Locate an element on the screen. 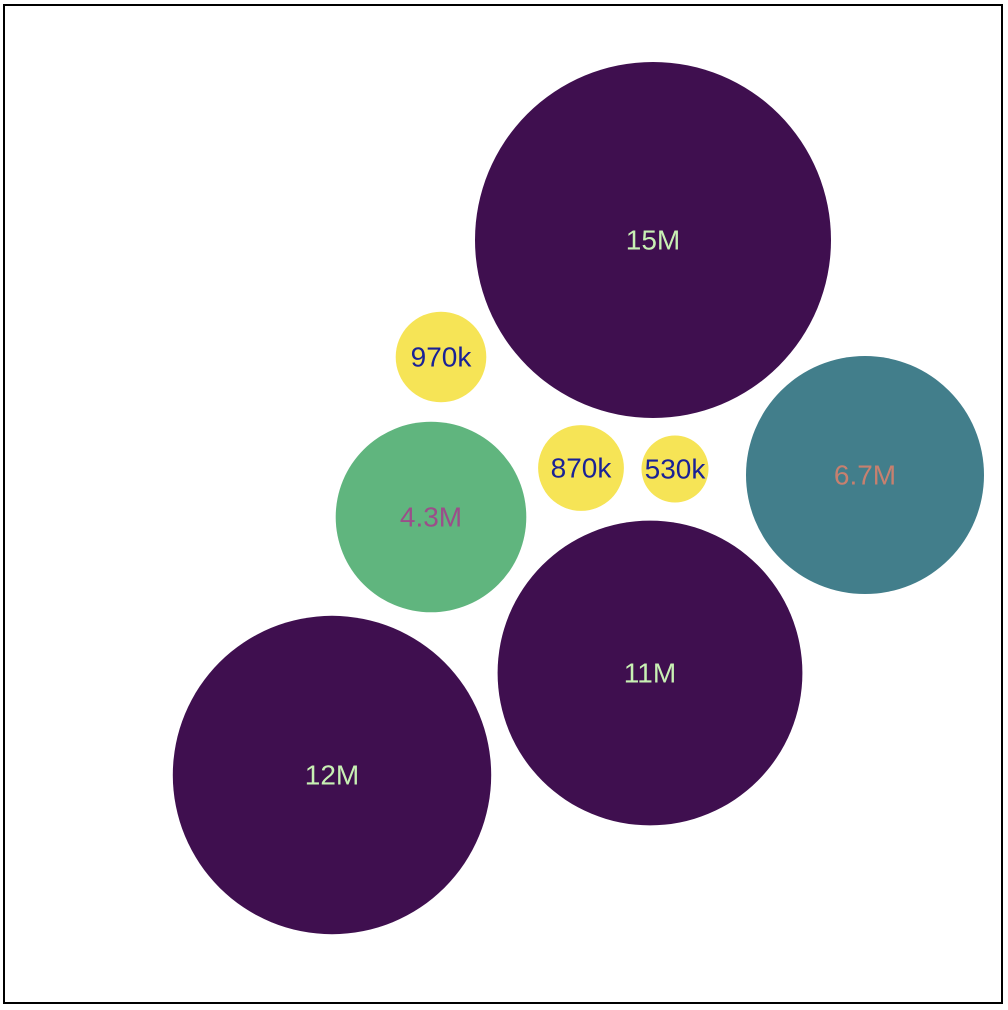 The image size is (1008, 1010). bubble-label-970k: 970k is located at coordinates (442, 357).